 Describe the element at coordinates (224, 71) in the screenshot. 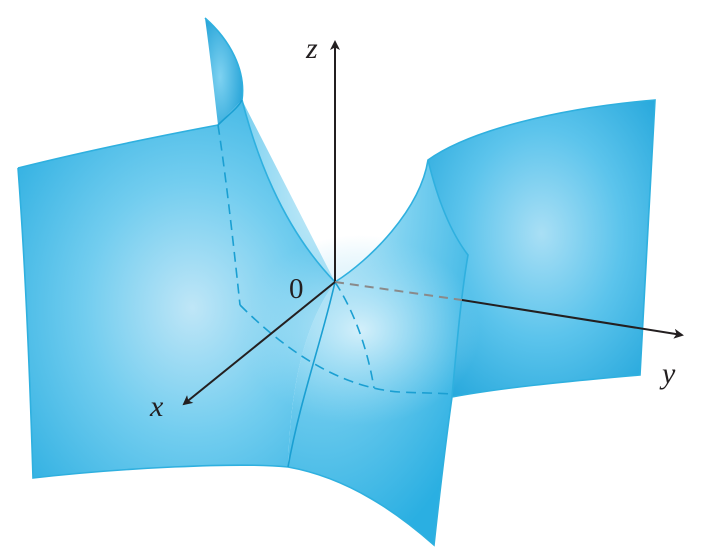

I see `surface-back-sheet` at that location.